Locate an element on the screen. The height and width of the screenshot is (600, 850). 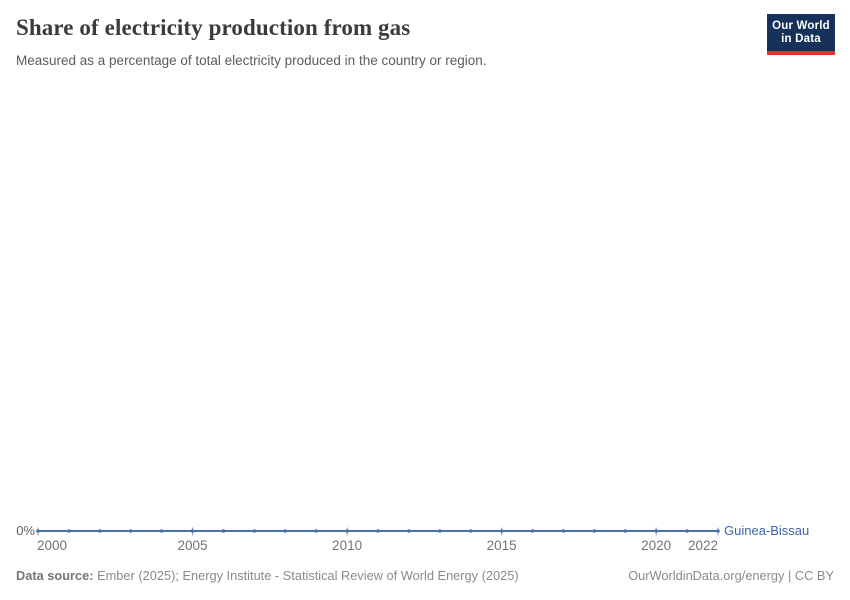
x-tick-label: 2022 is located at coordinates (702, 545).